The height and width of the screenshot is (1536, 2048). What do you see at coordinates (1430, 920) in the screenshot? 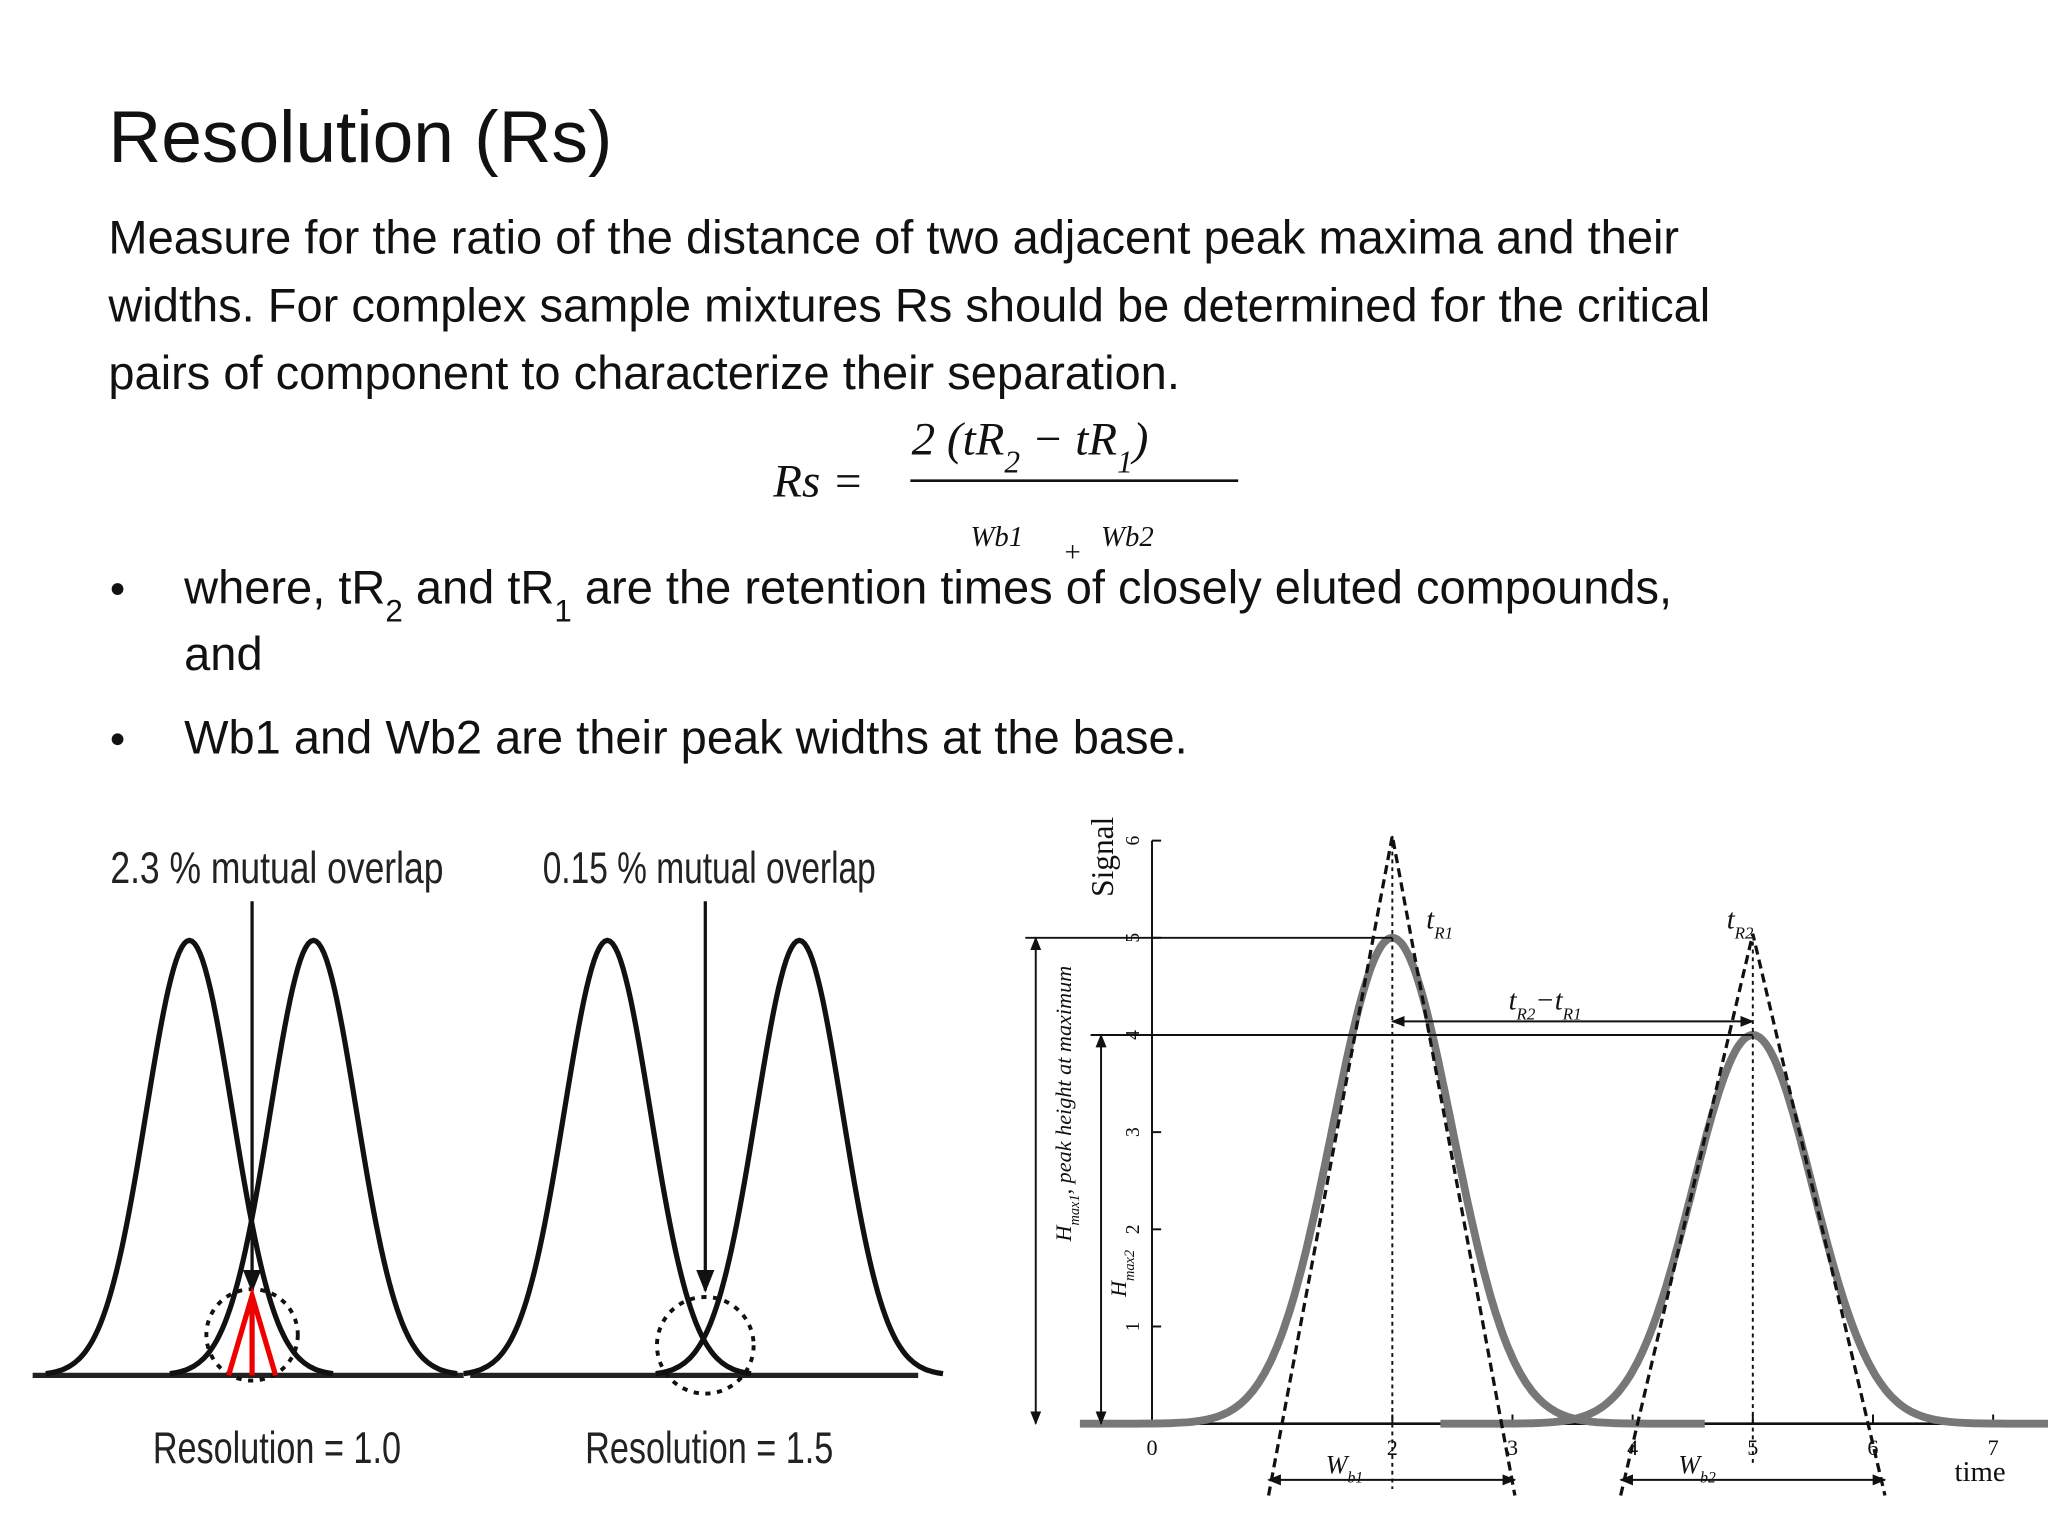
I see `t-r1-label-part: t` at bounding box center [1430, 920].